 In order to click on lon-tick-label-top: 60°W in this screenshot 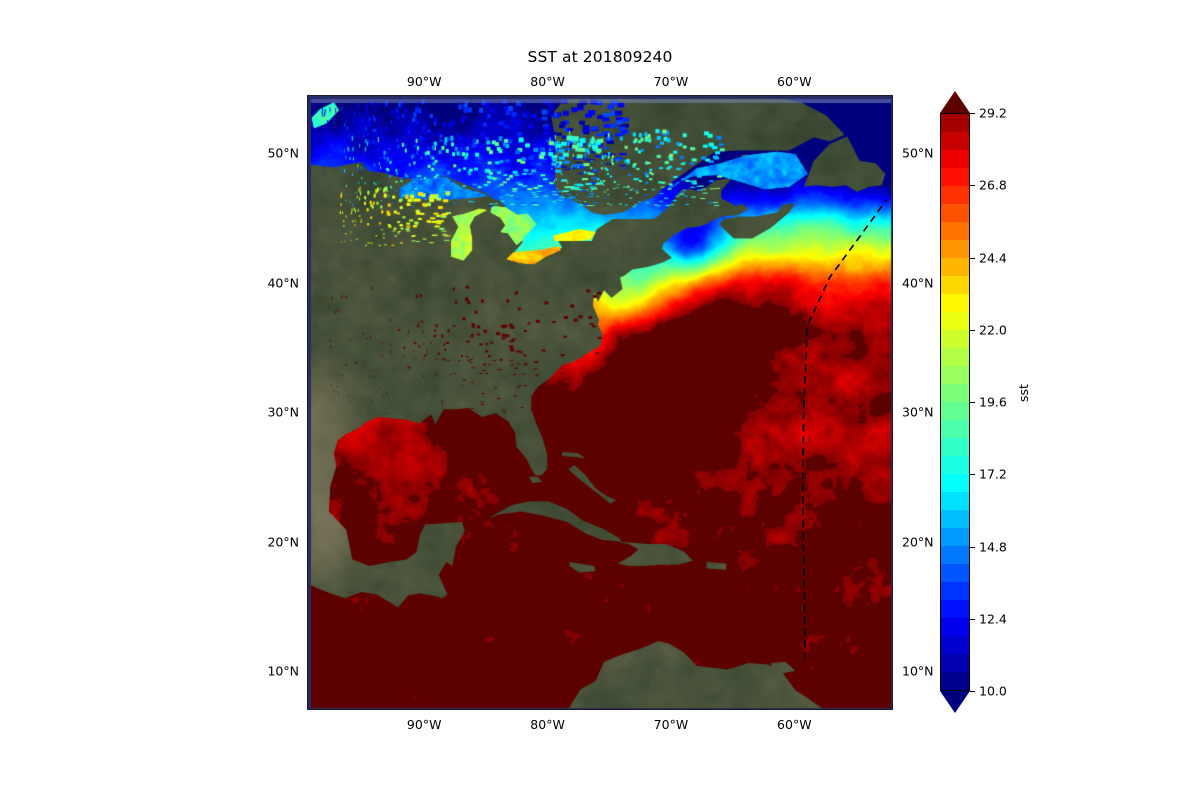, I will do `click(794, 81)`.